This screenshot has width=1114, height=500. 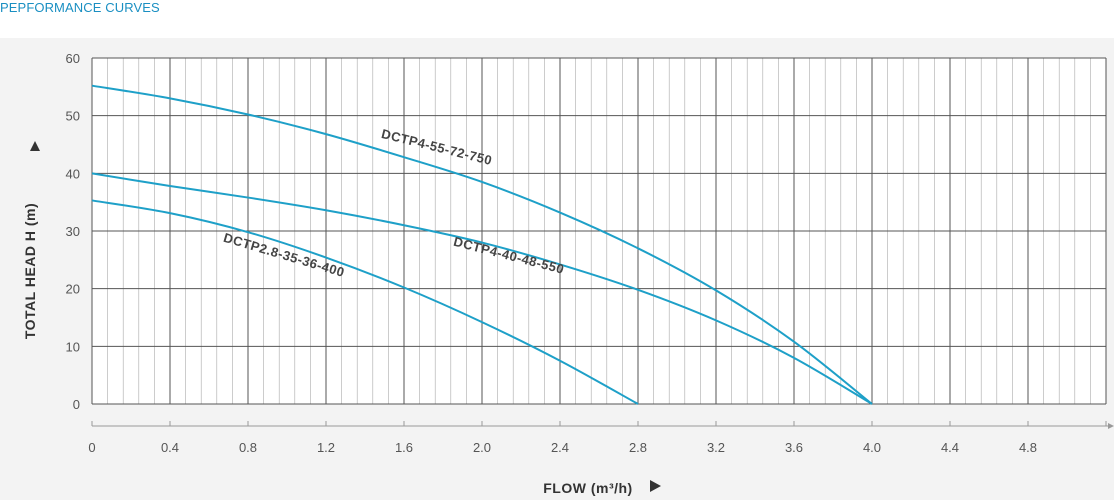 I want to click on x-tick-label: 0.4, so click(x=170, y=447).